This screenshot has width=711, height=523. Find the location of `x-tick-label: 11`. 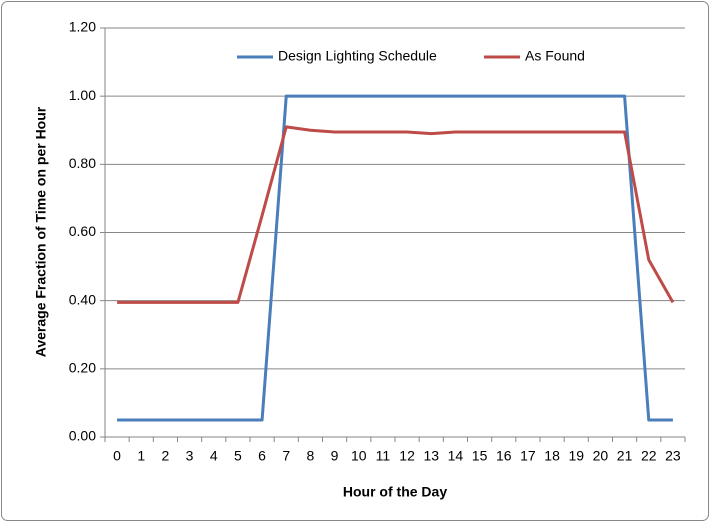

x-tick-label: 11 is located at coordinates (383, 456).